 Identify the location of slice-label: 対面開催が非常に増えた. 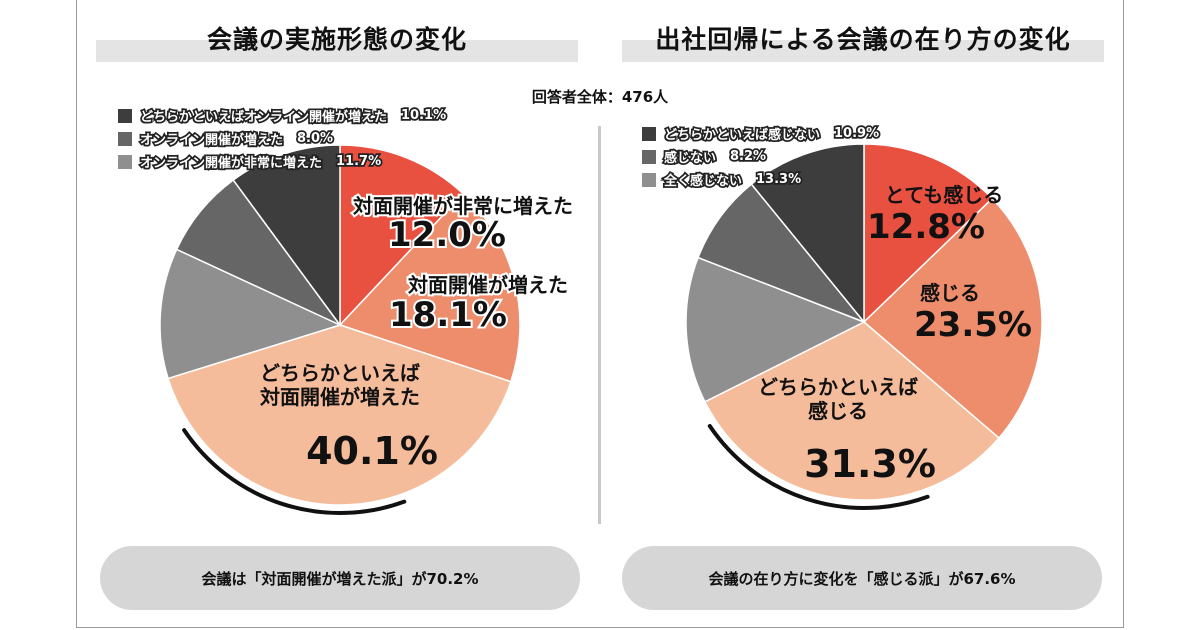
(462, 206).